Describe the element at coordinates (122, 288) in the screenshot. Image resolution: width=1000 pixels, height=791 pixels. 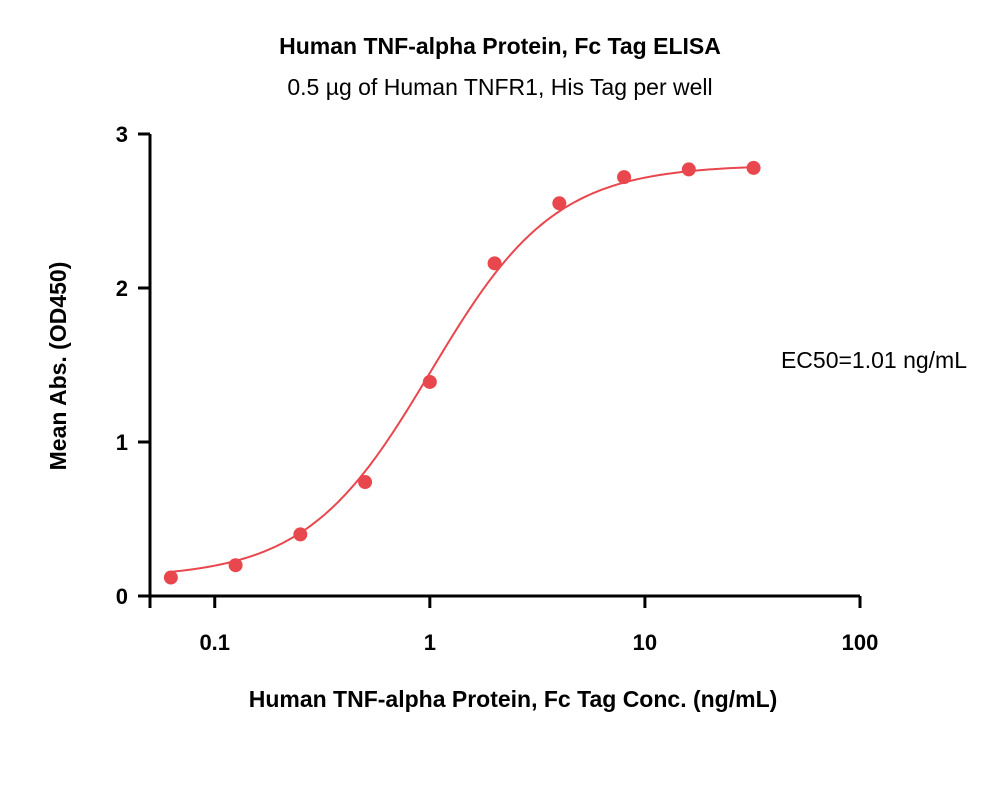
I see `y-tick-label: 2` at that location.